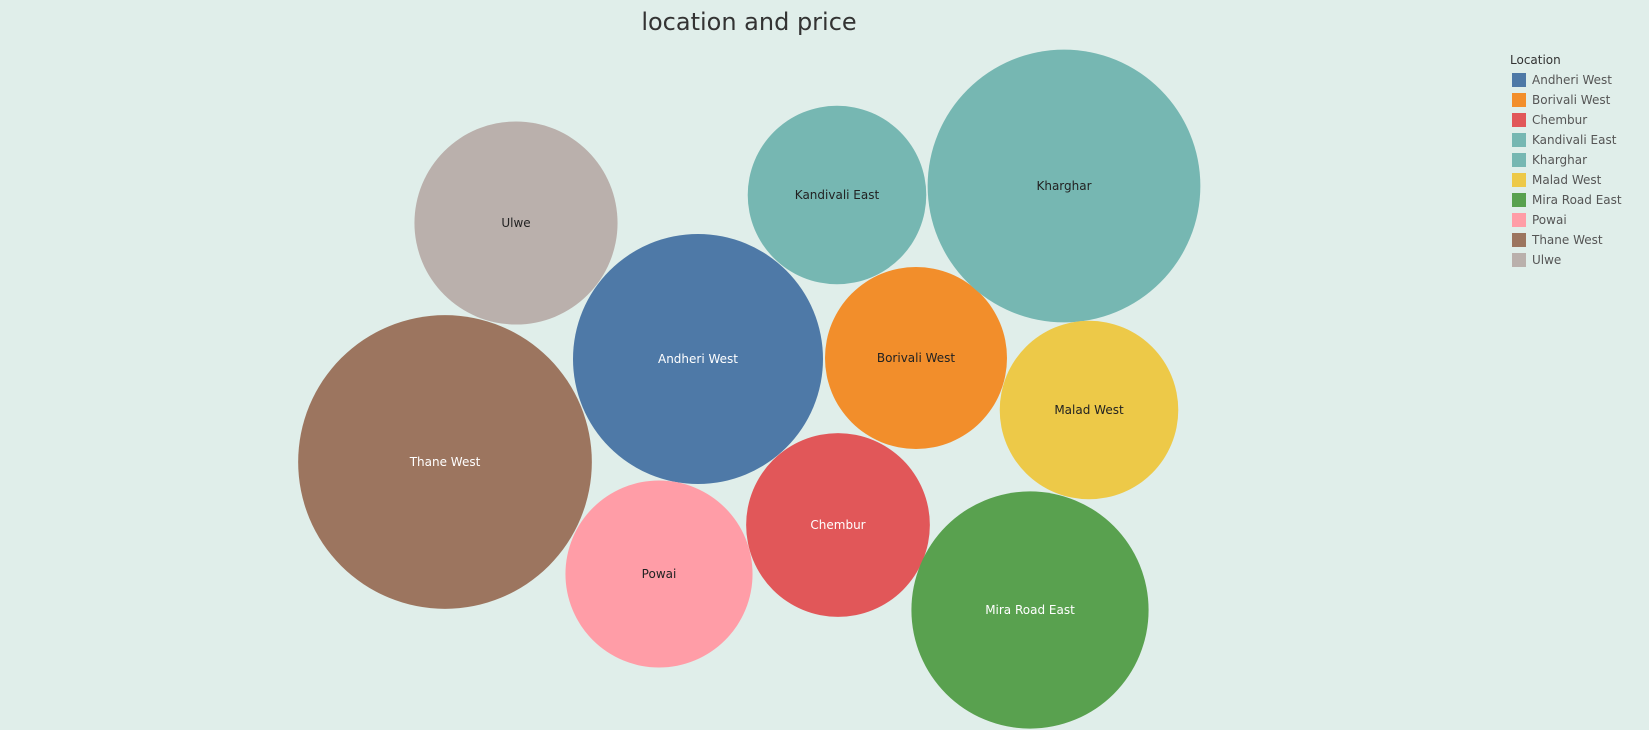 The image size is (1649, 730). What do you see at coordinates (1577, 220) in the screenshot?
I see `legend-item: Powai` at bounding box center [1577, 220].